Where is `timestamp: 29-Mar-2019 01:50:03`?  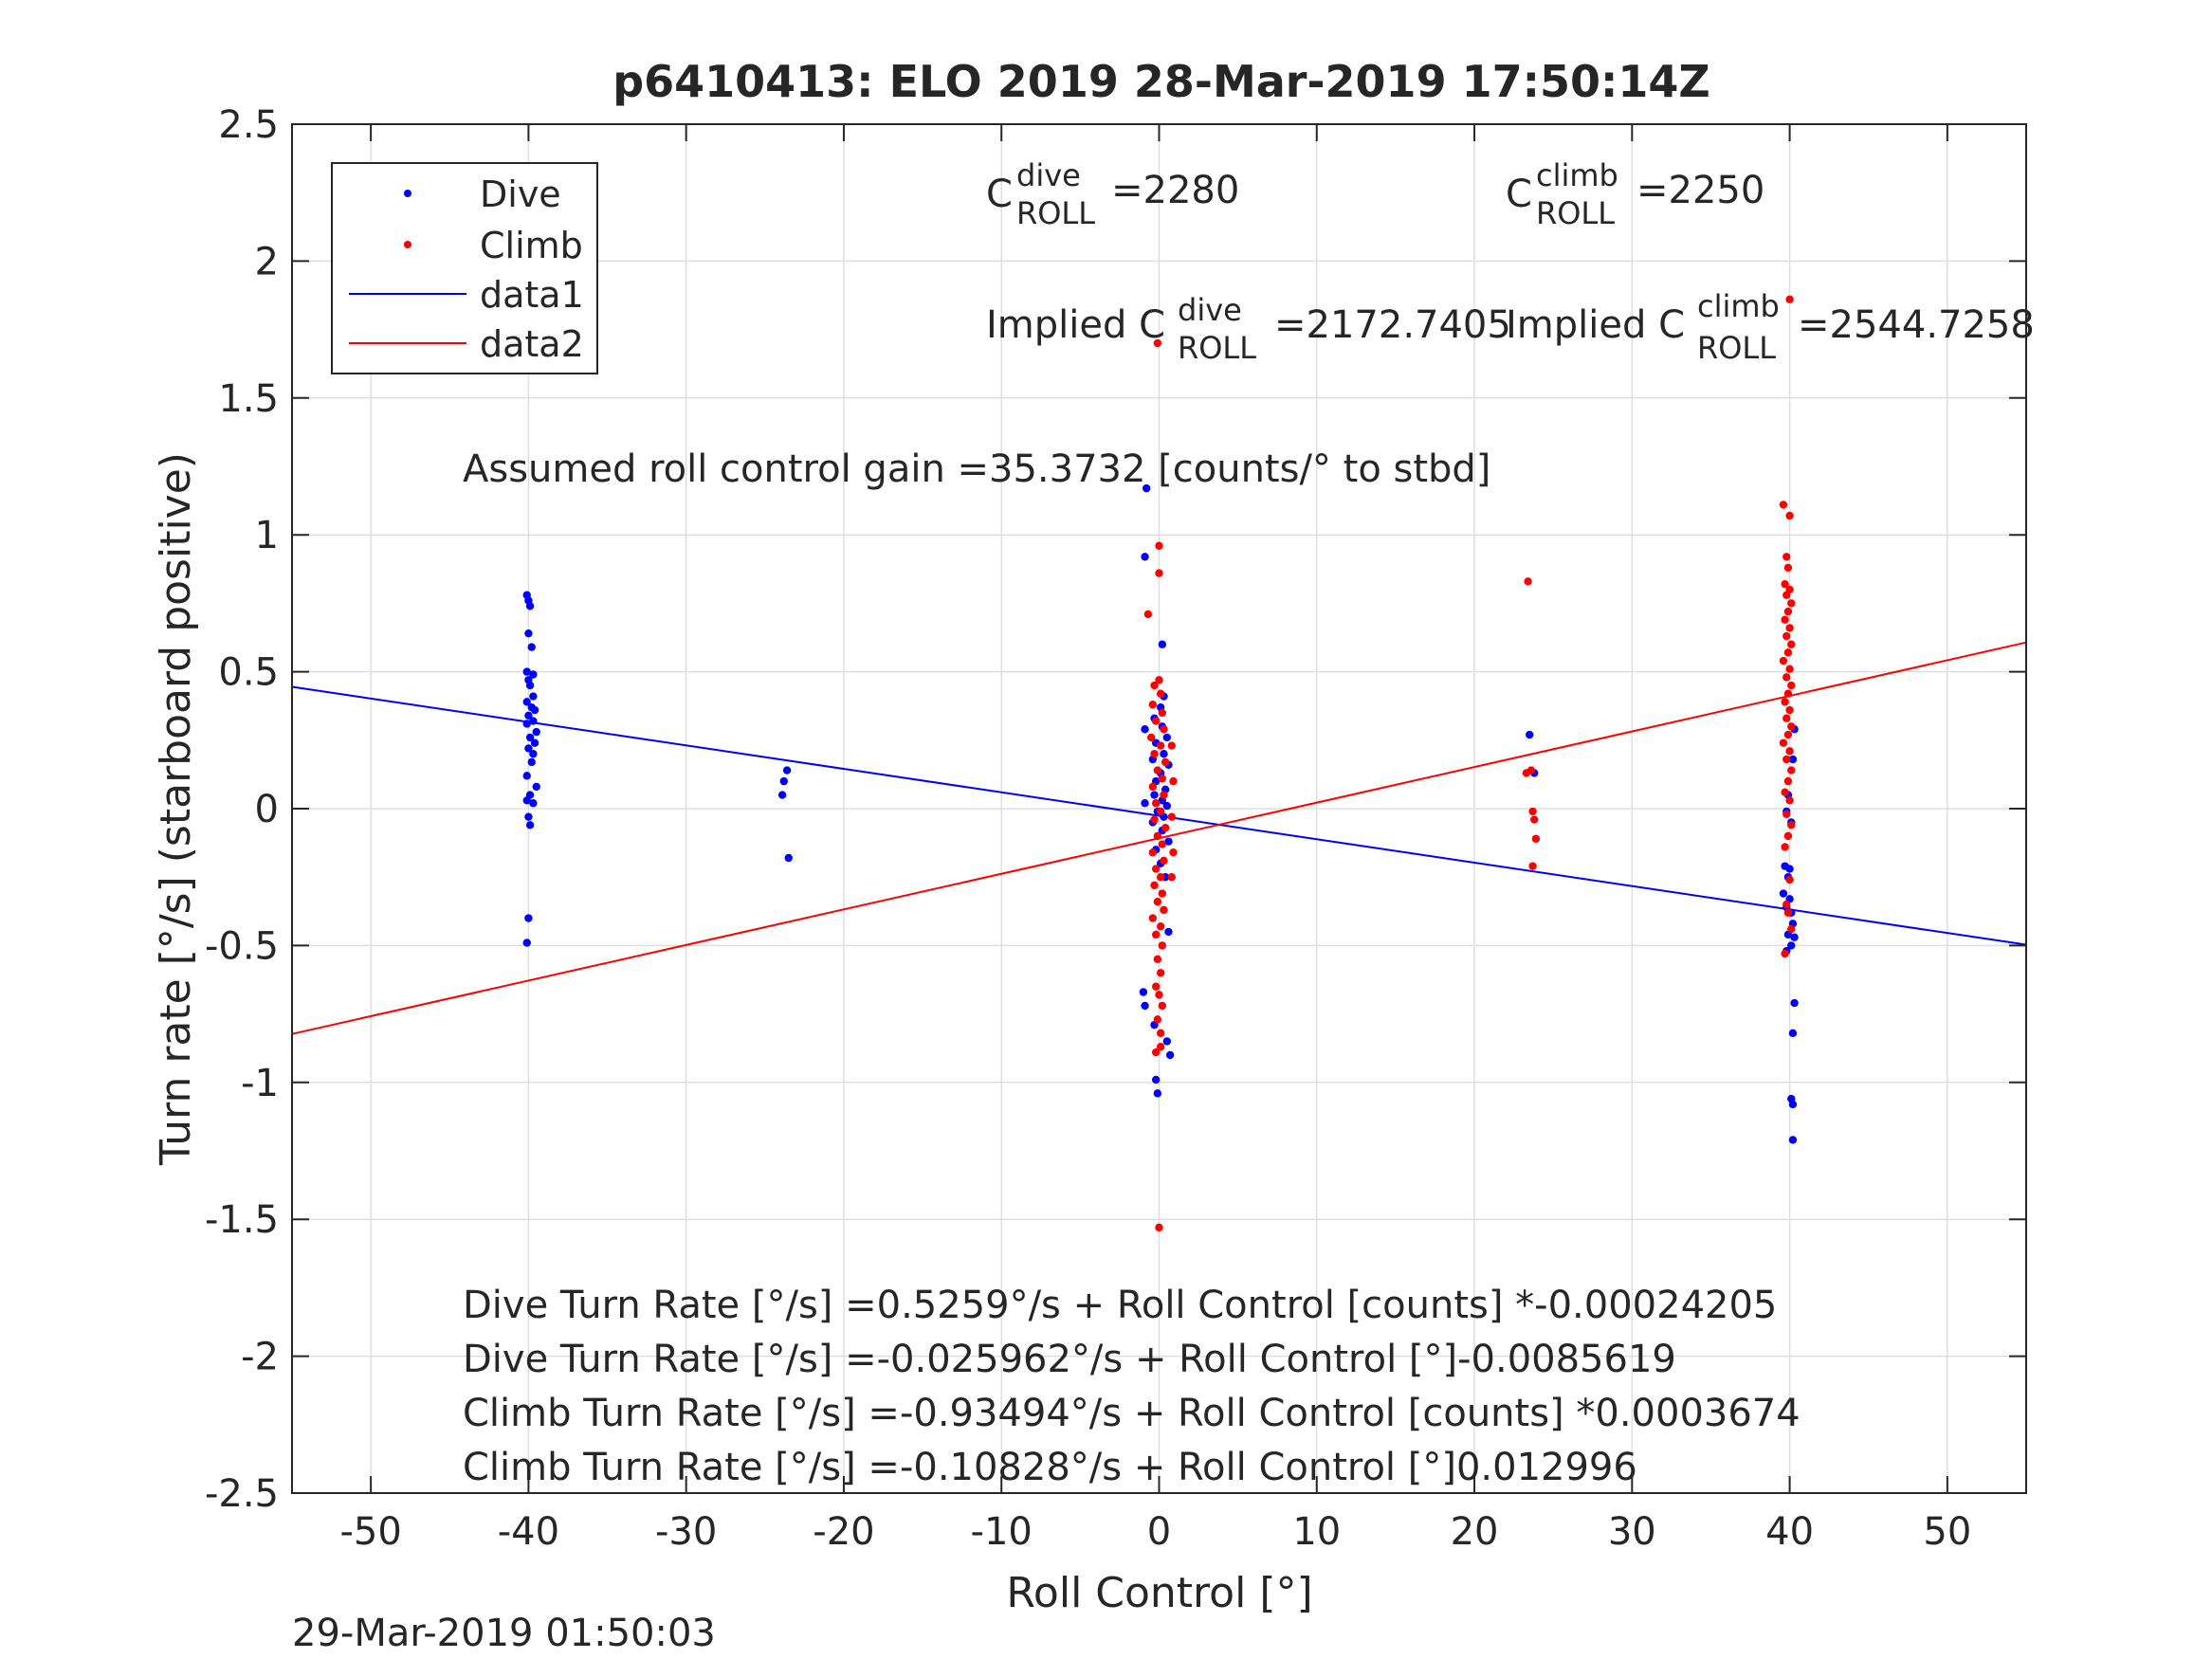 timestamp: 29-Mar-2019 01:50:03 is located at coordinates (504, 1633).